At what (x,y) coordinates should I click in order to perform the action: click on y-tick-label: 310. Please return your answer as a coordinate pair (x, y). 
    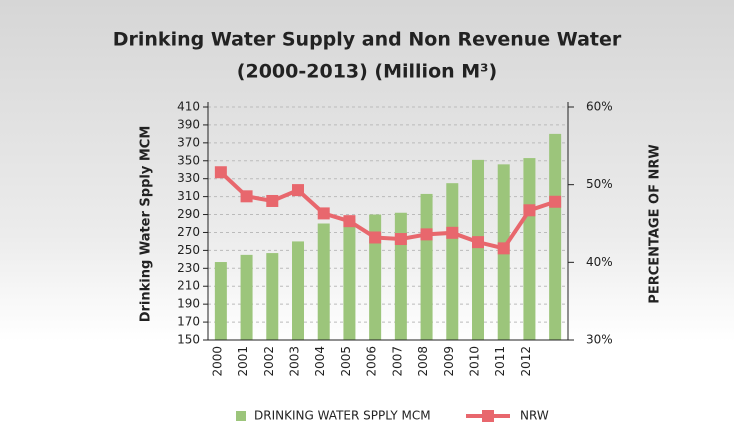
    Looking at the image, I should click on (188, 196).